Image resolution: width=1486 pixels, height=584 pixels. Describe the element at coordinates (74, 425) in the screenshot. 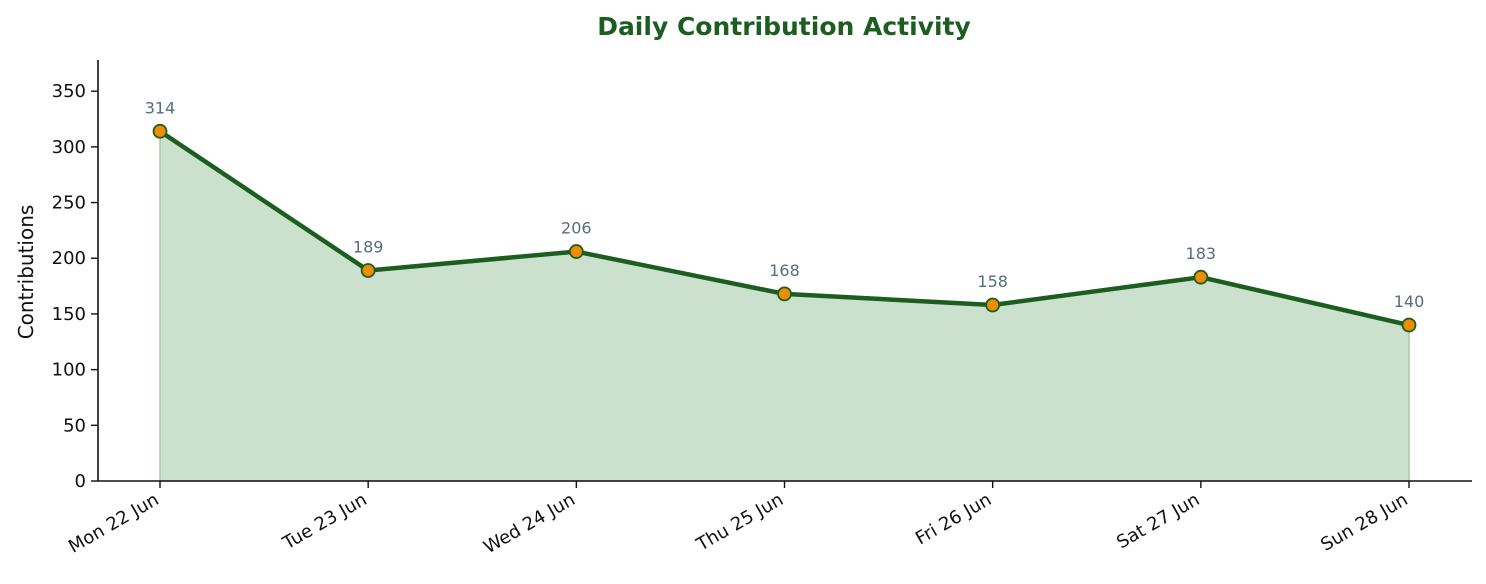

I see `y-tick-label: 50` at that location.